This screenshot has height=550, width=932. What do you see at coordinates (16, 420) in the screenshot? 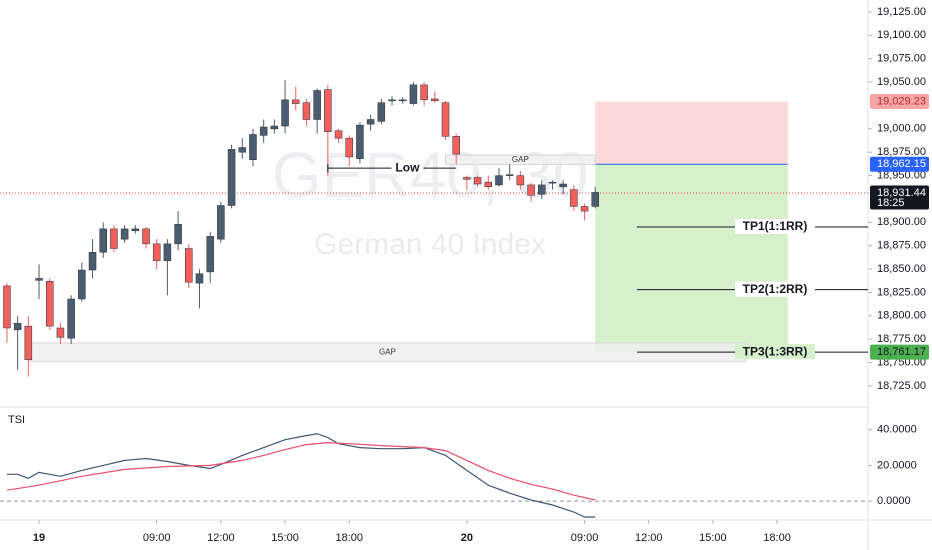
I see `indicator-title: TSI` at bounding box center [16, 420].